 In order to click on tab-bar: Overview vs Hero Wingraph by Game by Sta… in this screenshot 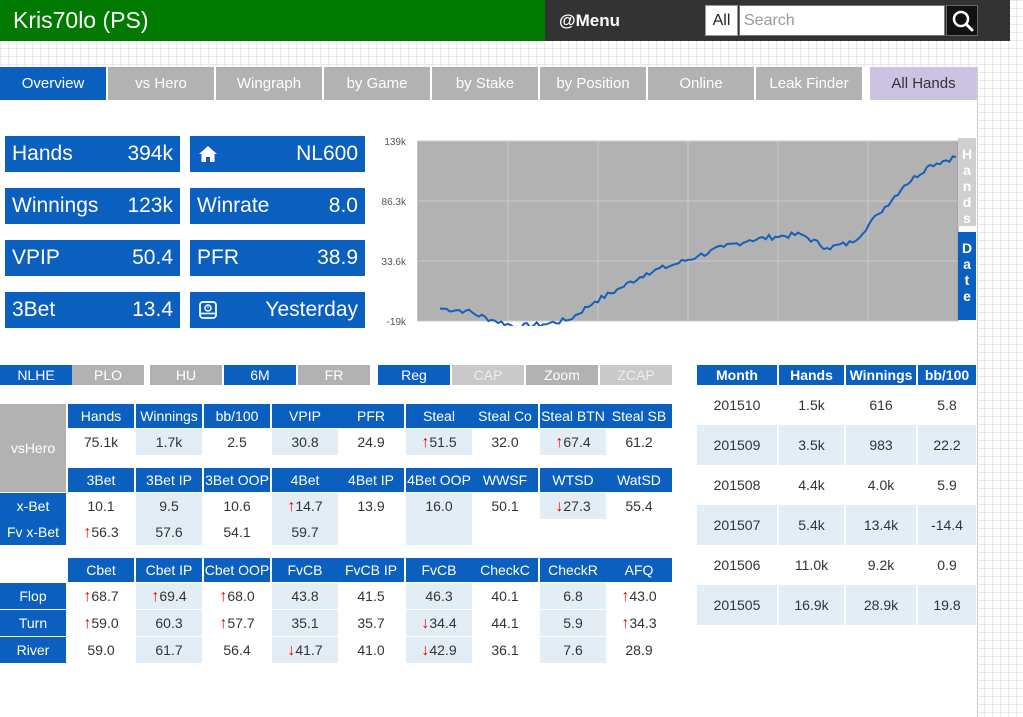, I will do `click(489, 83)`.